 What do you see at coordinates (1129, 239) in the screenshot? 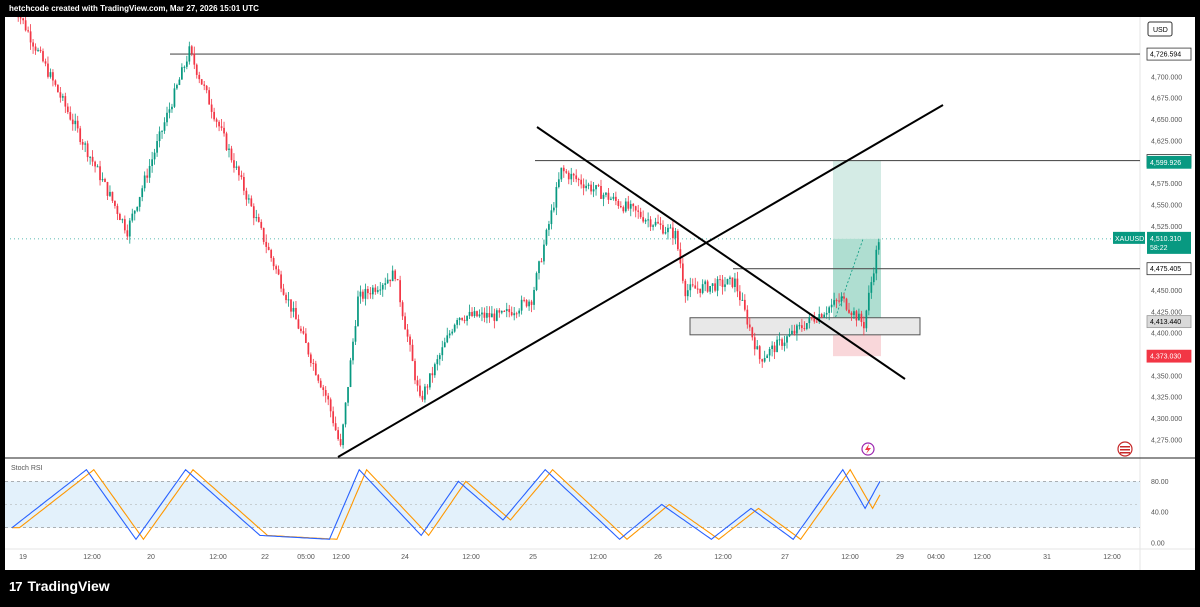
I see `symbol-label: XAUUSD` at bounding box center [1129, 239].